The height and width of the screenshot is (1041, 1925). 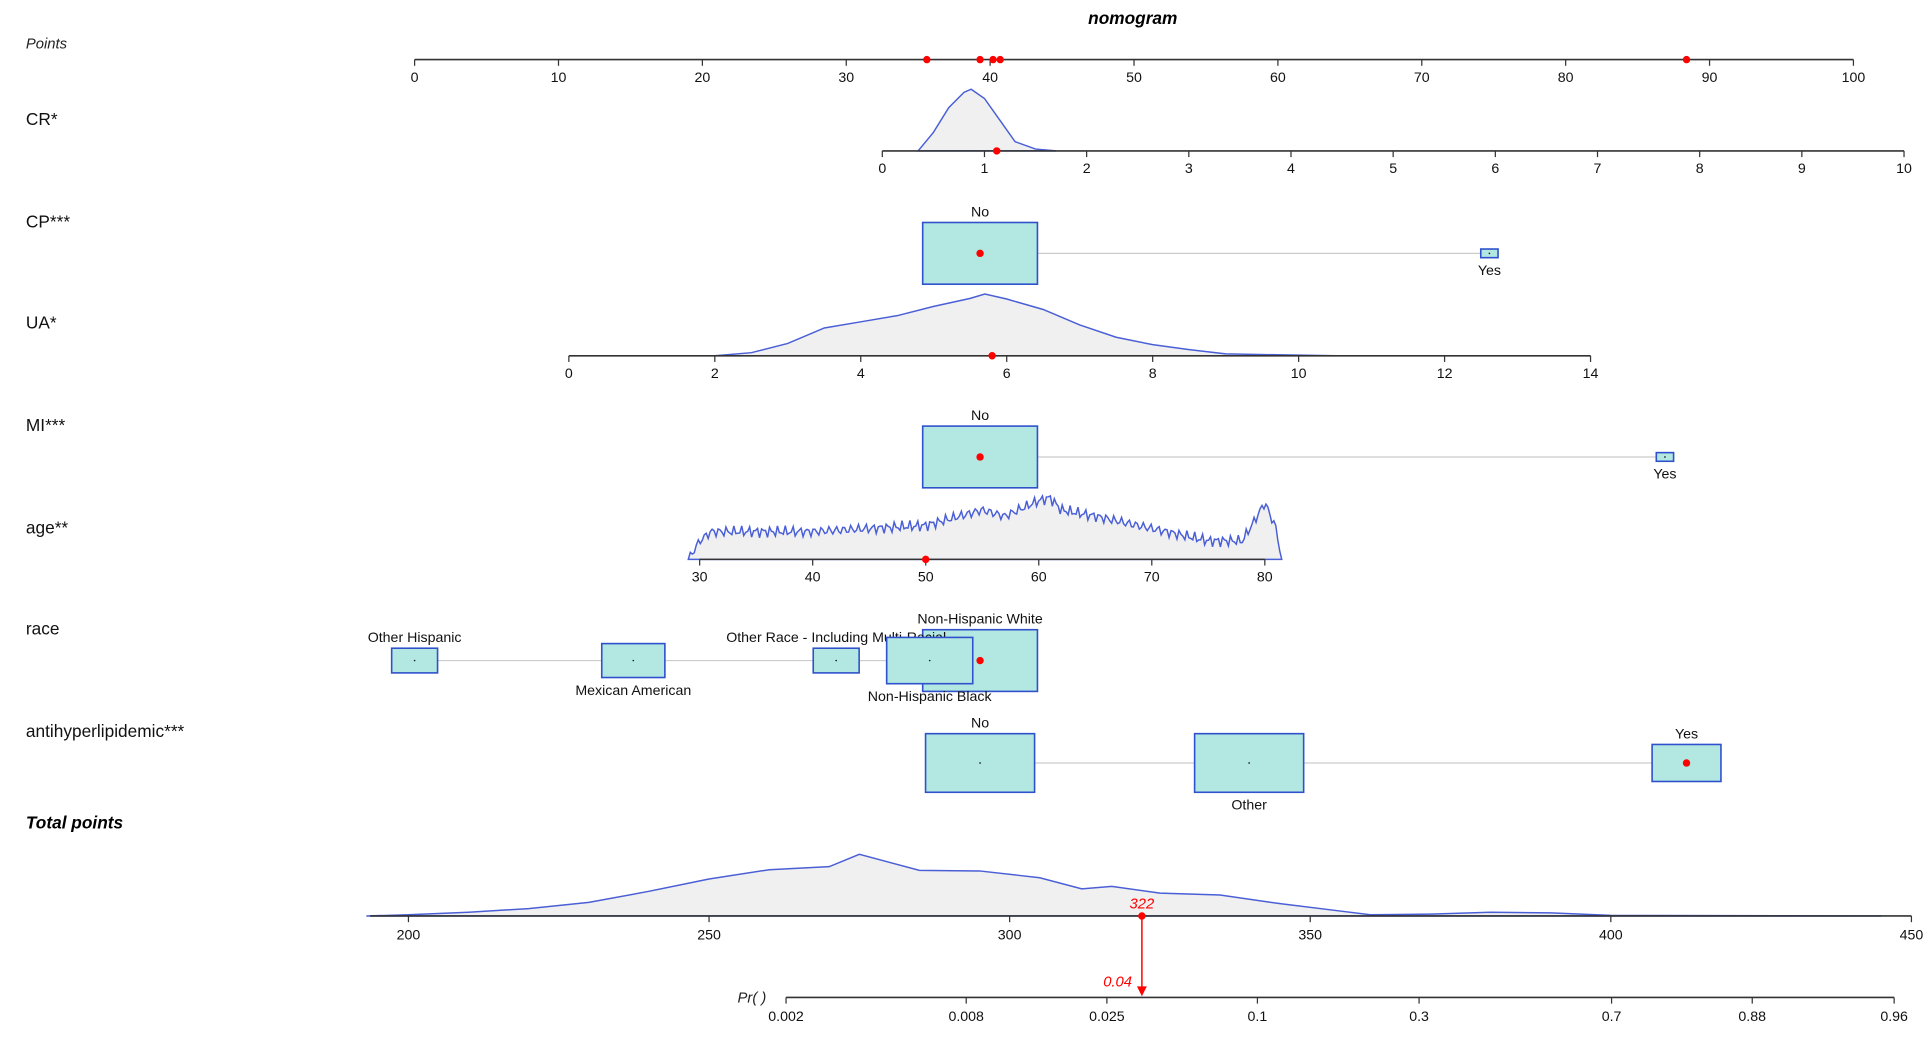 I want to click on total-points-density, so click(x=1124, y=885).